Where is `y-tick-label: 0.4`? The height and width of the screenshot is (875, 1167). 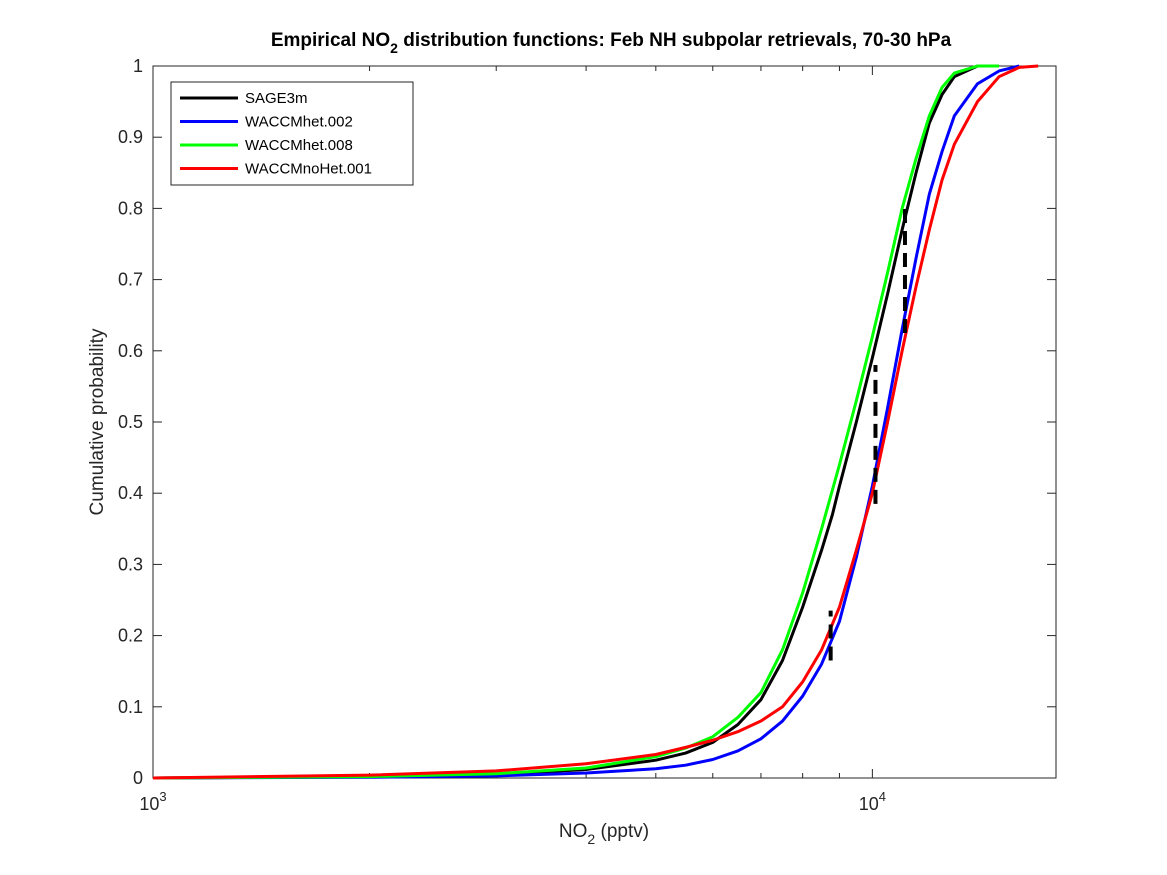 y-tick-label: 0.4 is located at coordinates (130, 493).